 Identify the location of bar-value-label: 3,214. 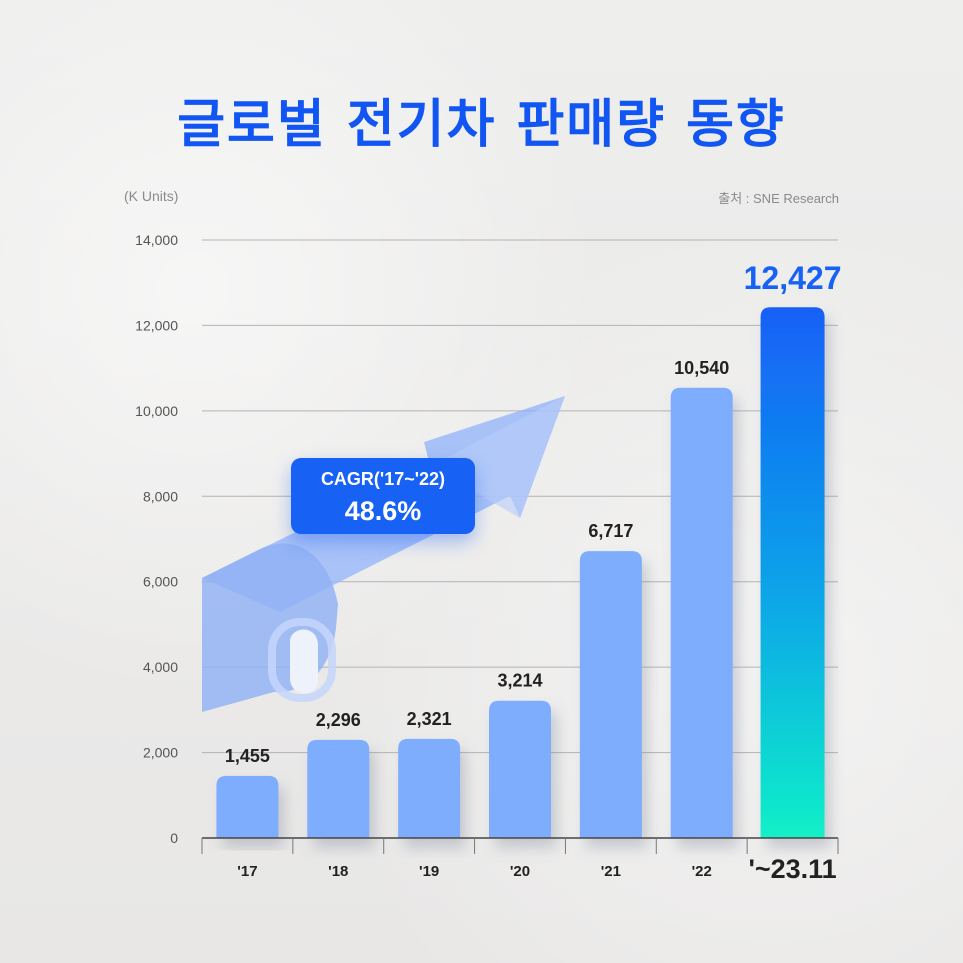
(519, 681).